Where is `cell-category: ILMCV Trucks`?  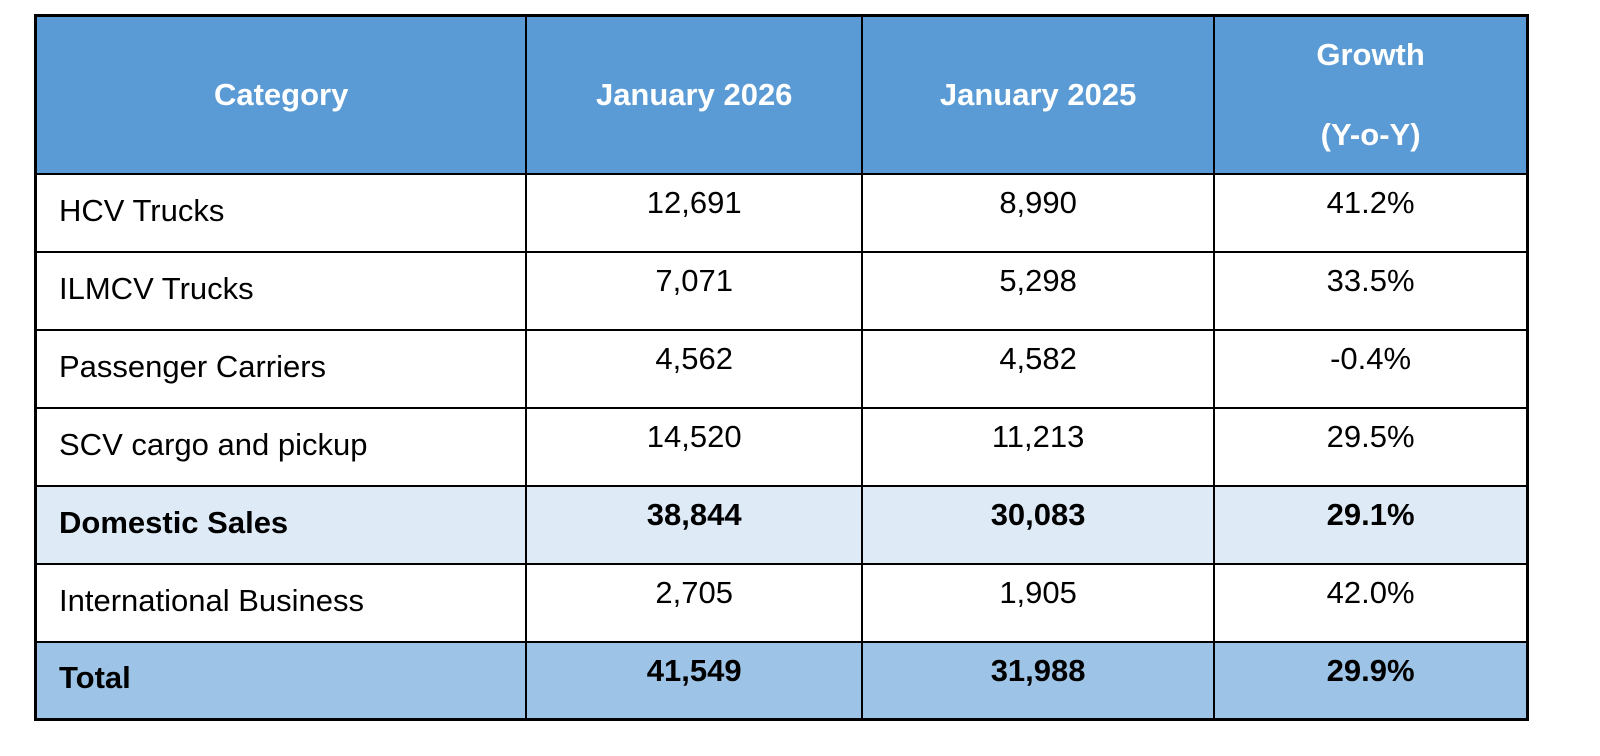 cell-category: ILMCV Trucks is located at coordinates (281, 290).